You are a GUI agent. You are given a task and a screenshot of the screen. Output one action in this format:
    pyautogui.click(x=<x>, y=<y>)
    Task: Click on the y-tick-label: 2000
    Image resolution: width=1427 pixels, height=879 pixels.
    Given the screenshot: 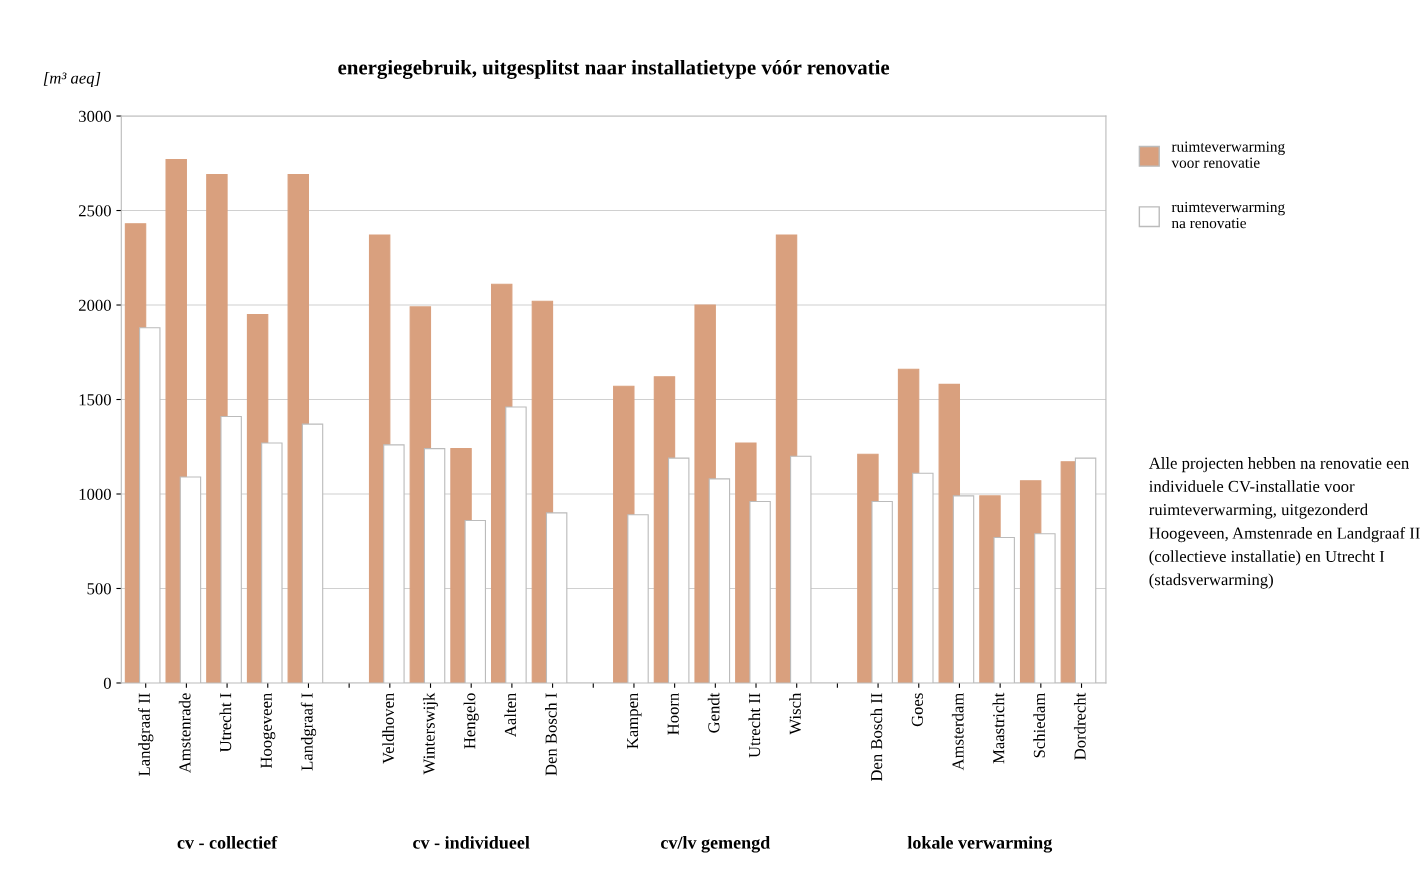 What is the action you would take?
    pyautogui.click(x=94, y=305)
    